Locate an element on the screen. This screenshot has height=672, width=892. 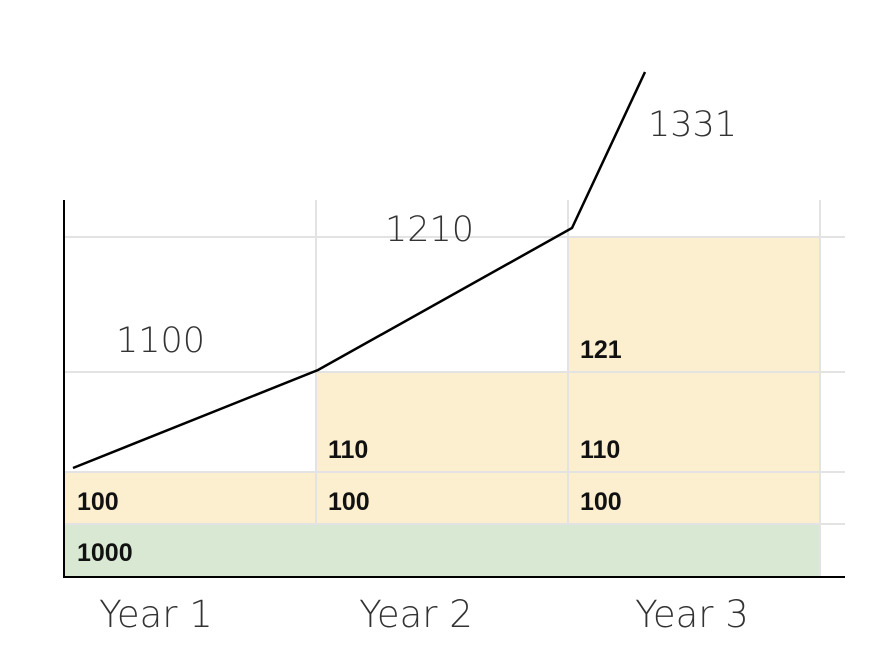
principal-label: 1000 is located at coordinates (105, 553).